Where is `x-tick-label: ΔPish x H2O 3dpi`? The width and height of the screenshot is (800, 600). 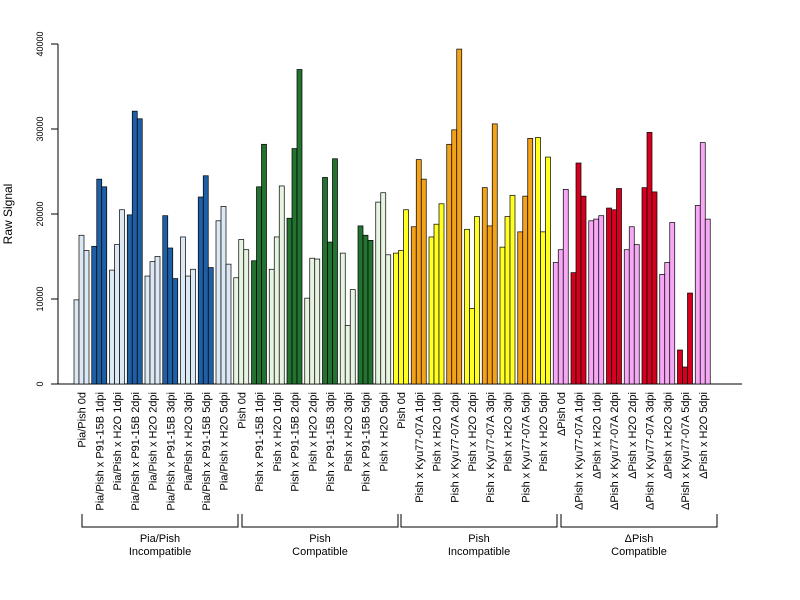
x-tick-label: ΔPish x H2O 3dpi is located at coordinates (668, 435).